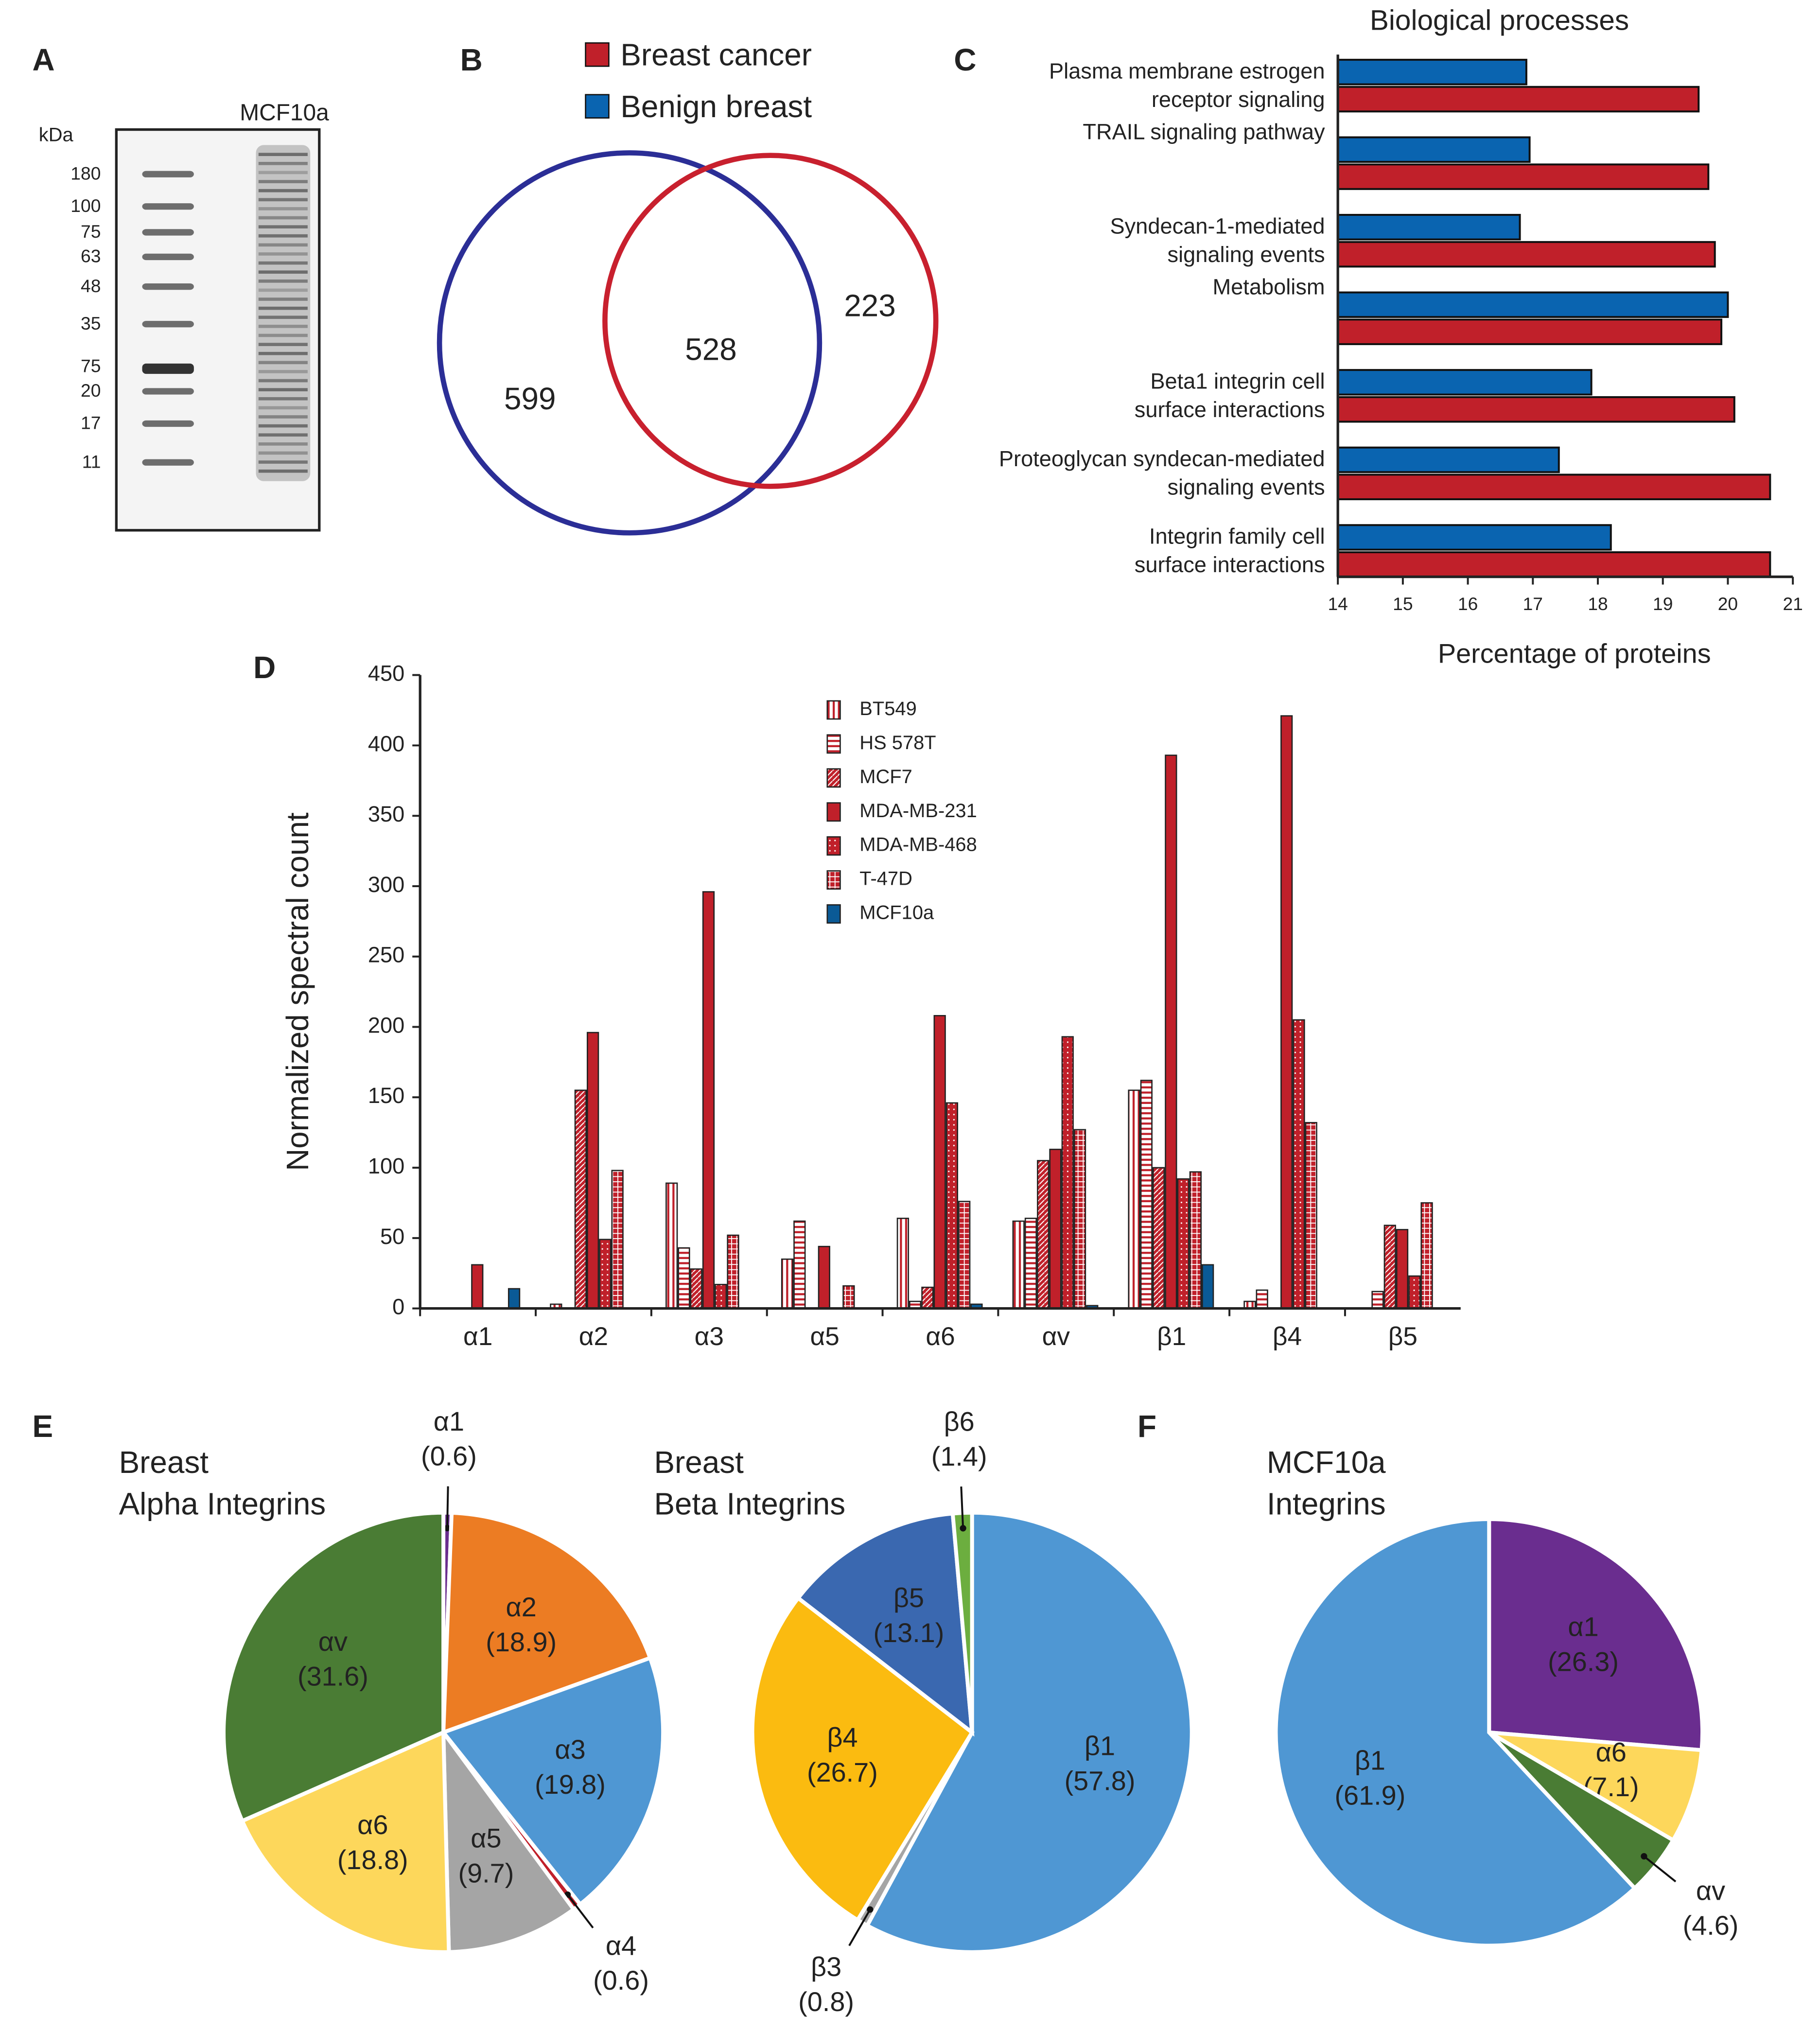 The height and width of the screenshot is (2030, 1820). What do you see at coordinates (1728, 604) in the screenshot?
I see `x-tick-label: 20` at bounding box center [1728, 604].